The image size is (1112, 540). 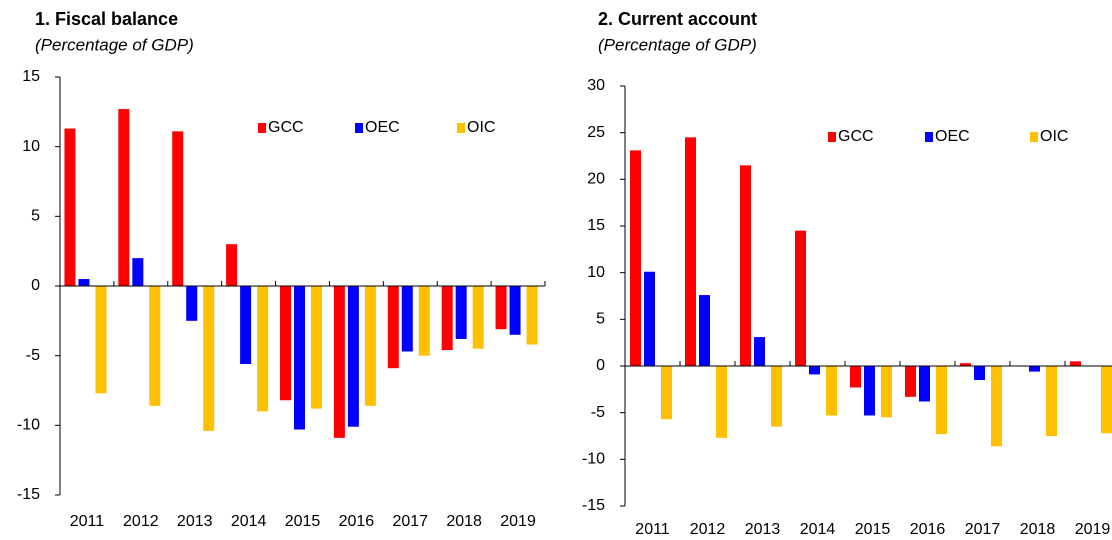 What do you see at coordinates (596, 179) in the screenshot?
I see `y-tick-label: 20` at bounding box center [596, 179].